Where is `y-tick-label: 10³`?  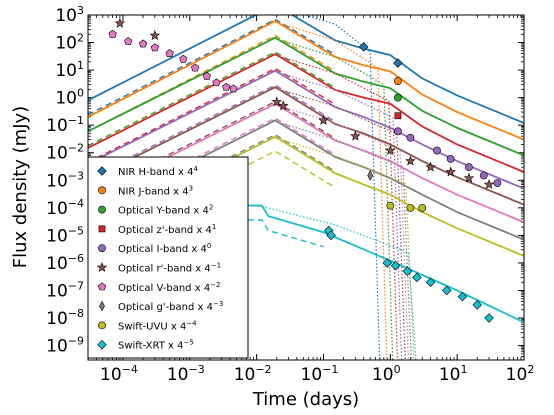
y-tick-label: 10³ is located at coordinates (69, 15).